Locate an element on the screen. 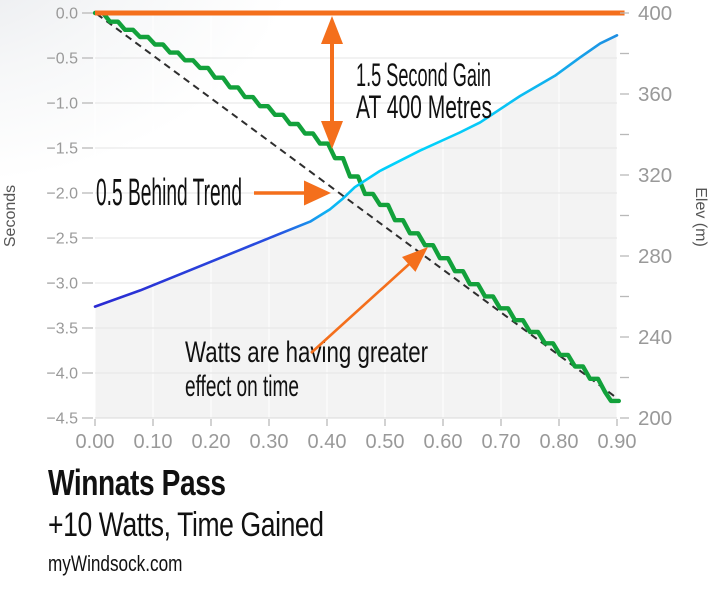 This screenshot has height=600, width=709. annotation-text: effect on time is located at coordinates (242, 386).